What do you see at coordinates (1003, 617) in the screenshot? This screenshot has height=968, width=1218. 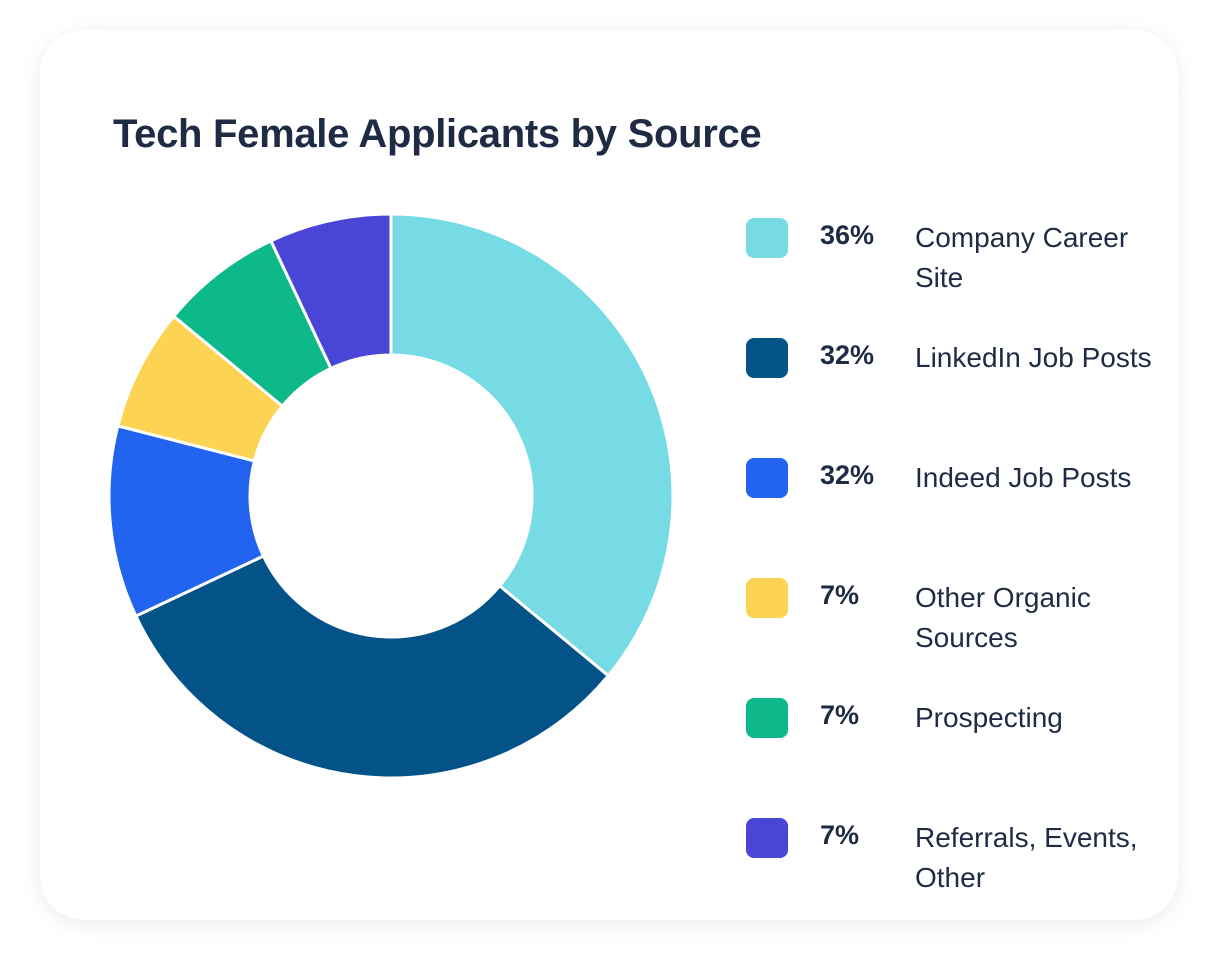 I see `legend-label: Other Organic Sources` at bounding box center [1003, 617].